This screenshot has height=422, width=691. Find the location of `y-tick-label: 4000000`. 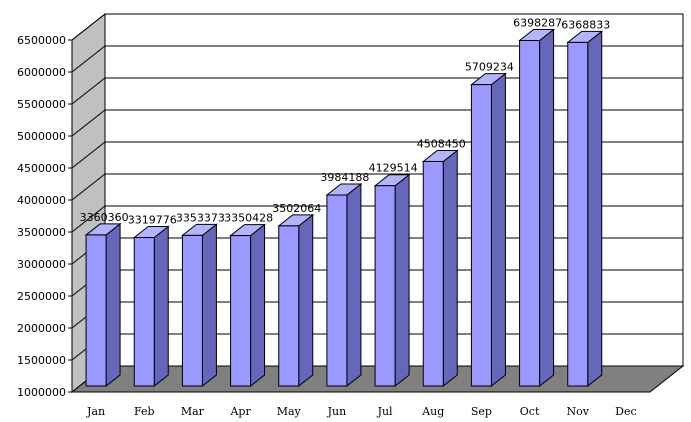

y-tick-label: 4000000 is located at coordinates (41, 200).